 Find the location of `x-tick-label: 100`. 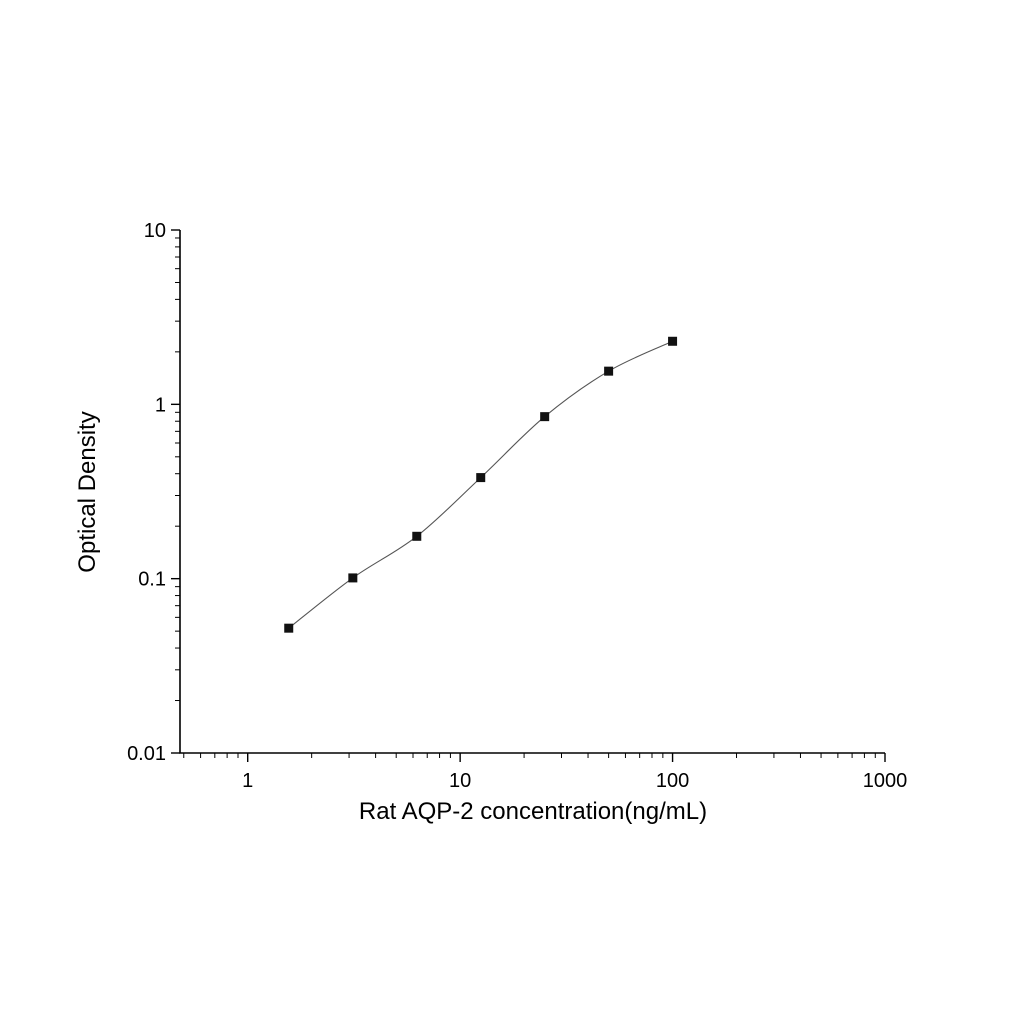

x-tick-label: 100 is located at coordinates (672, 781).